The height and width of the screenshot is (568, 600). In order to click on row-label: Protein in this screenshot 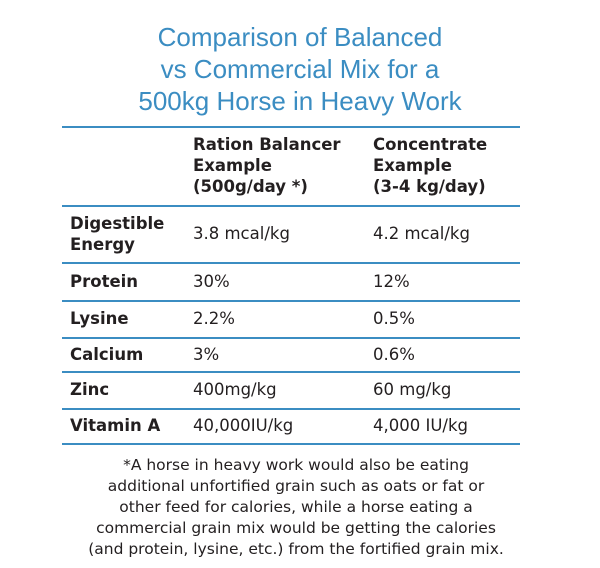, I will do `click(104, 281)`.